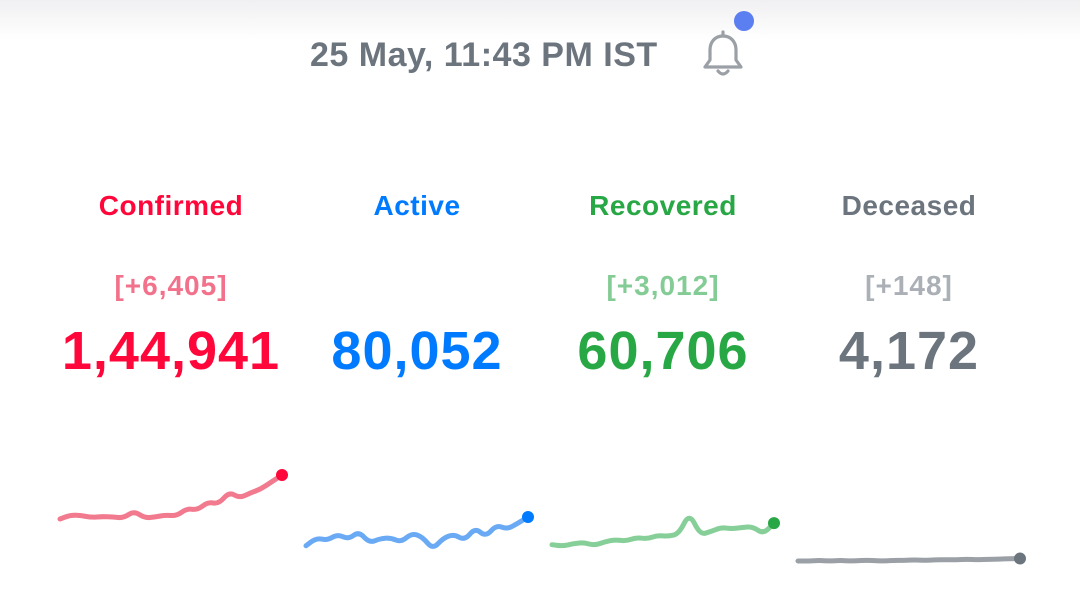 This screenshot has height=596, width=1080. What do you see at coordinates (171, 285) in the screenshot?
I see `stat-delta-confirmed: [+6,405]` at bounding box center [171, 285].